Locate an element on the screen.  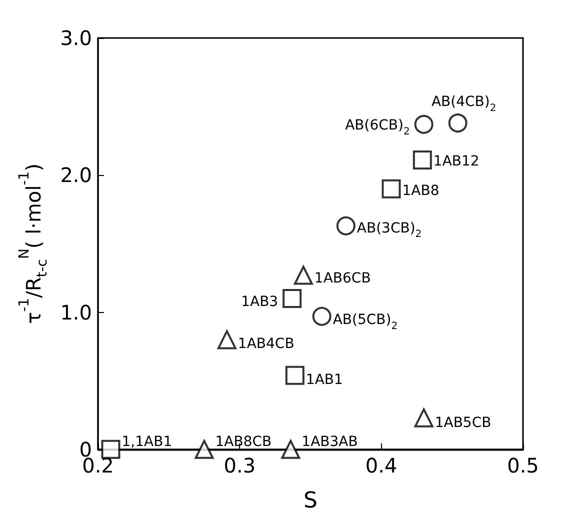
annotation: 1AB6CB is located at coordinates (342, 278).